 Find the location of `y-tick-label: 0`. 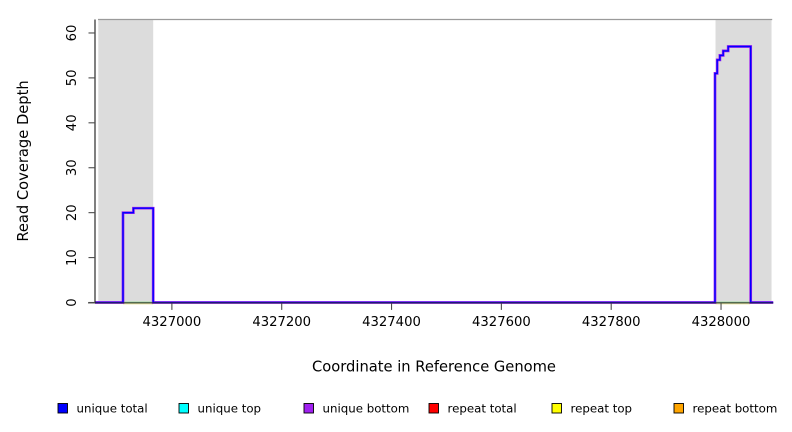

y-tick-label: 0 is located at coordinates (72, 302).